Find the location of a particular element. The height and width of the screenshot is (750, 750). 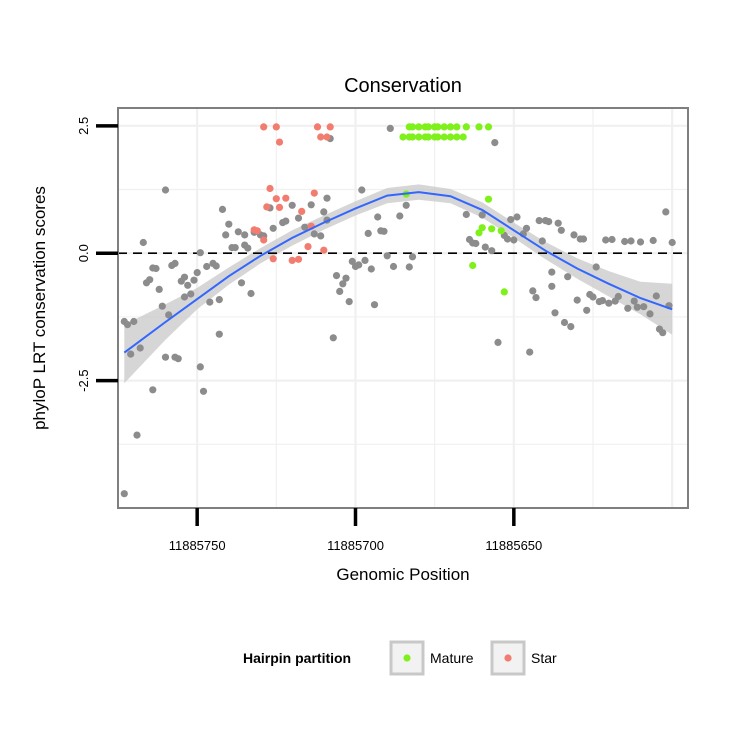

x-tick-label-0: 11885750 is located at coordinates (197, 545).